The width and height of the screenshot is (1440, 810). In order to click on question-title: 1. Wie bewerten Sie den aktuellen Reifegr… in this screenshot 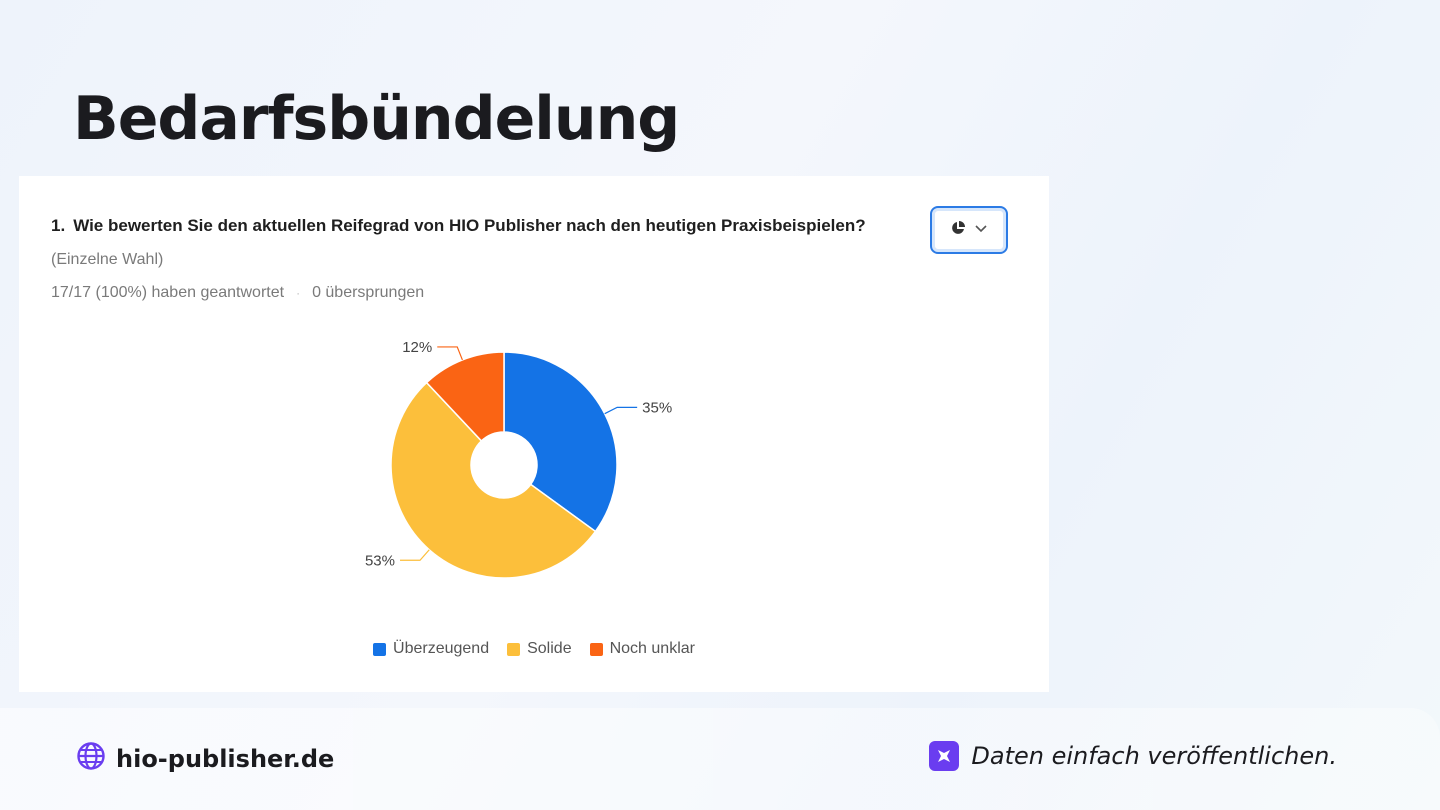, I will do `click(458, 226)`.